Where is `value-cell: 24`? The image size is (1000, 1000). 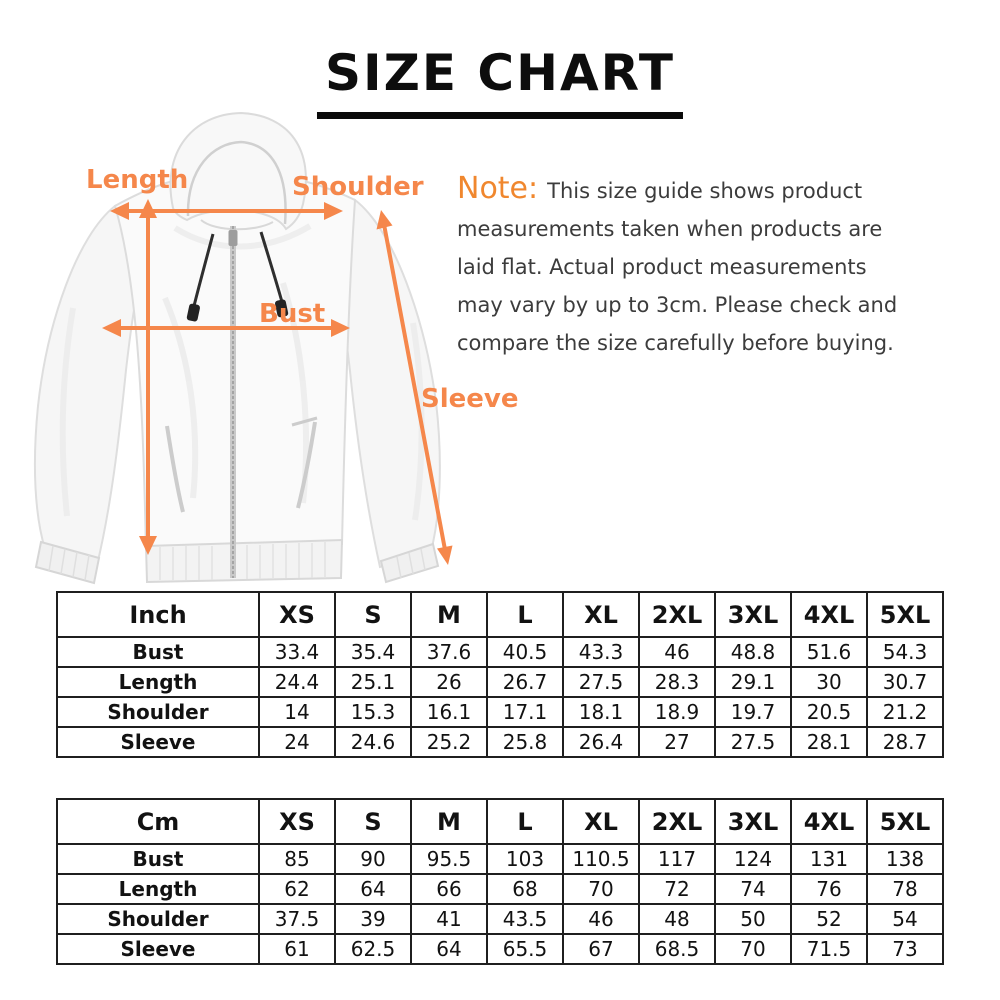 value-cell: 24 is located at coordinates (297, 742).